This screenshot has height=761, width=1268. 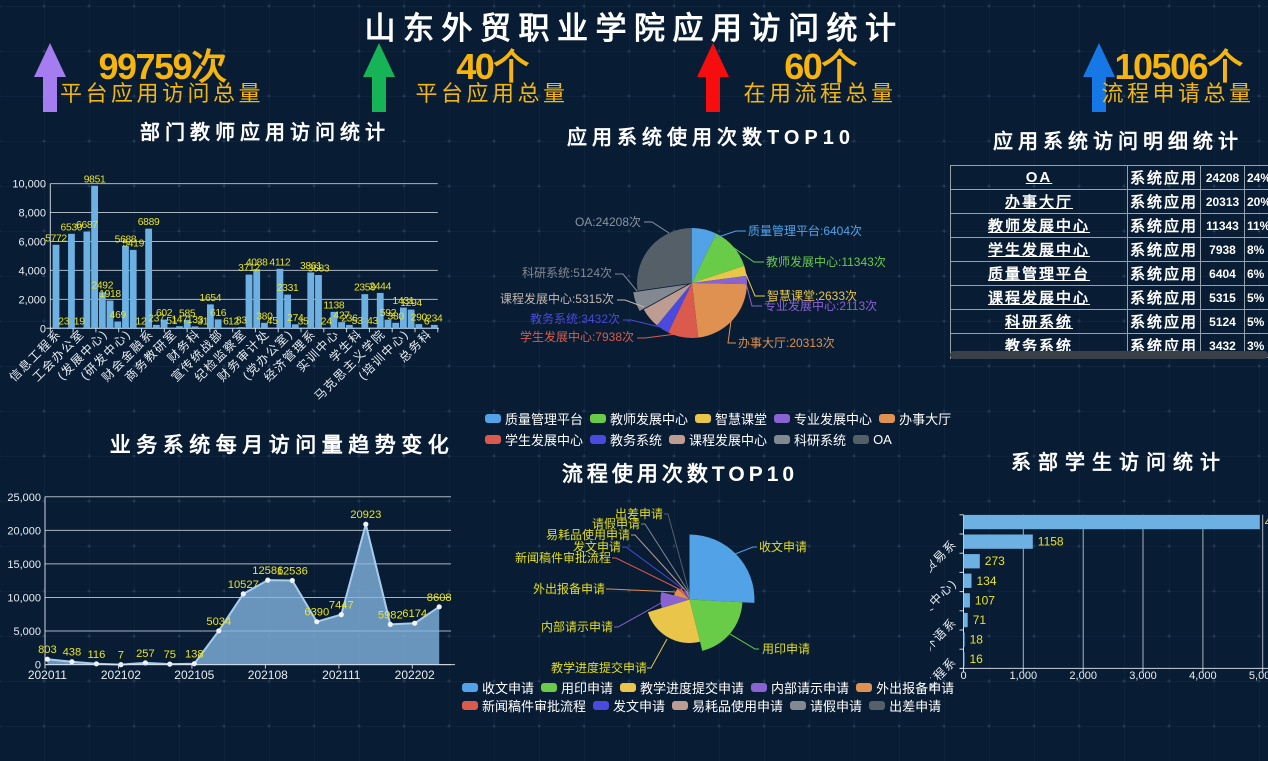 What do you see at coordinates (985, 600) in the screenshot?
I see `svg-text: 107` at bounding box center [985, 600].